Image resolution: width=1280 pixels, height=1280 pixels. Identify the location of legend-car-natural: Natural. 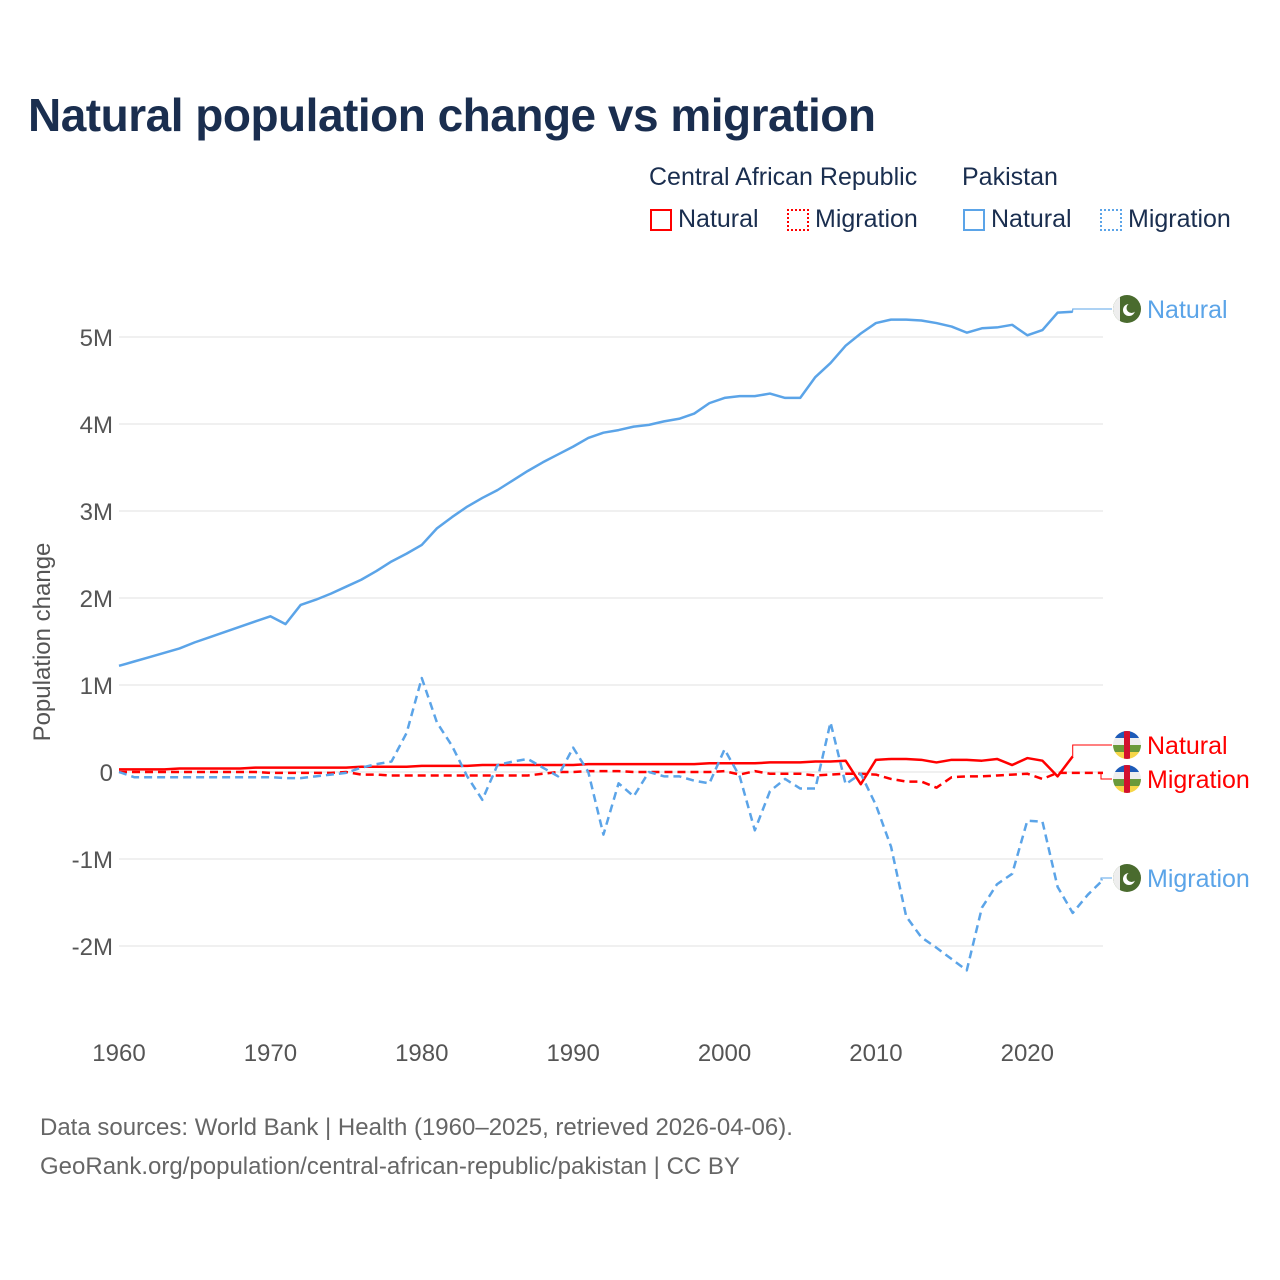
(704, 219).